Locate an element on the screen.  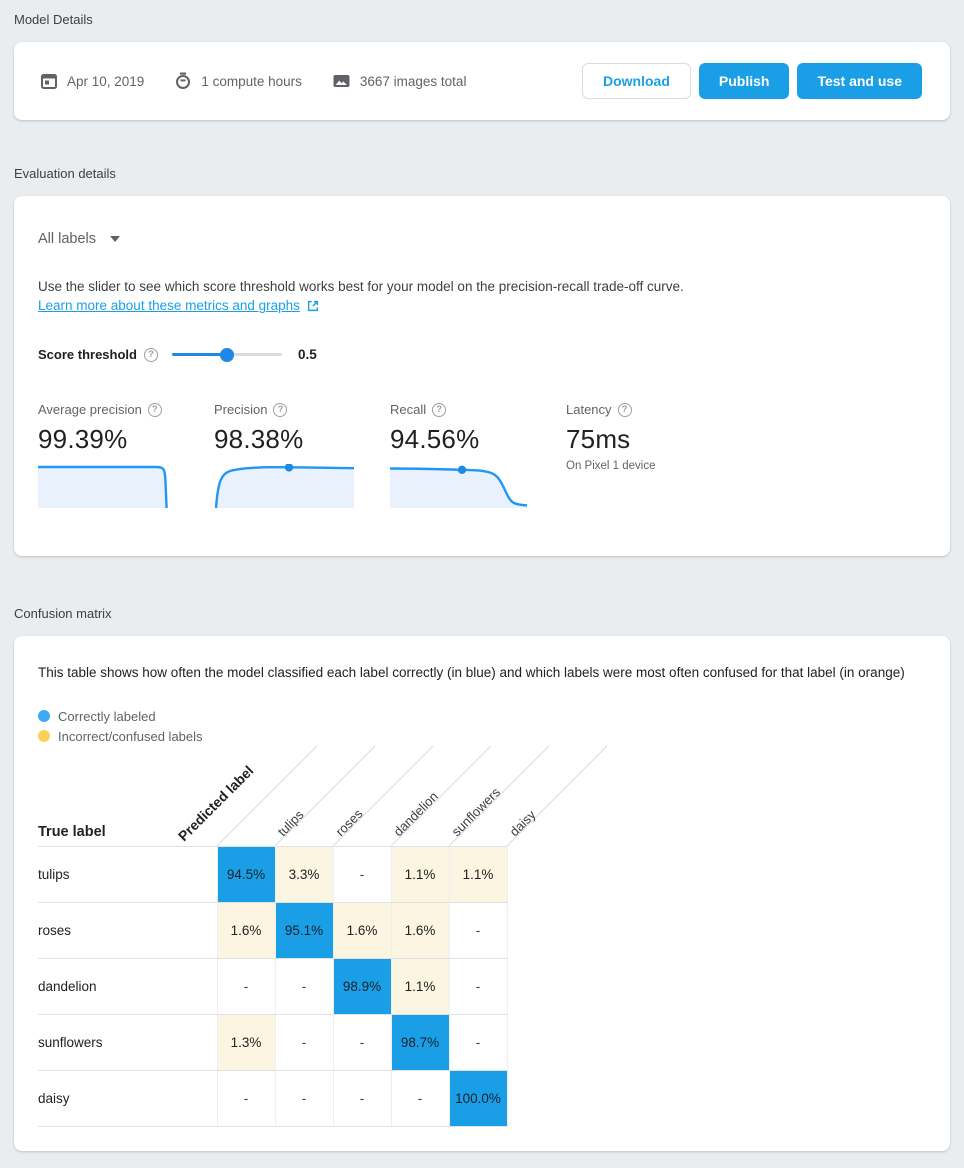
legend-confused-label: Incorrect/confused labels is located at coordinates (130, 736).